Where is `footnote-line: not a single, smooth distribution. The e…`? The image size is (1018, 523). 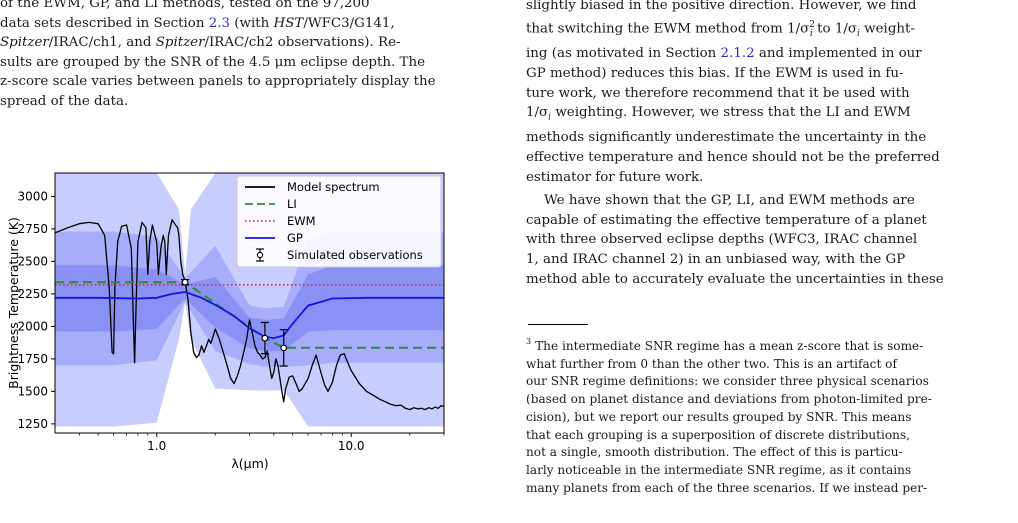
footnote-line: not a single, smooth distribution. The e… is located at coordinates (714, 452).